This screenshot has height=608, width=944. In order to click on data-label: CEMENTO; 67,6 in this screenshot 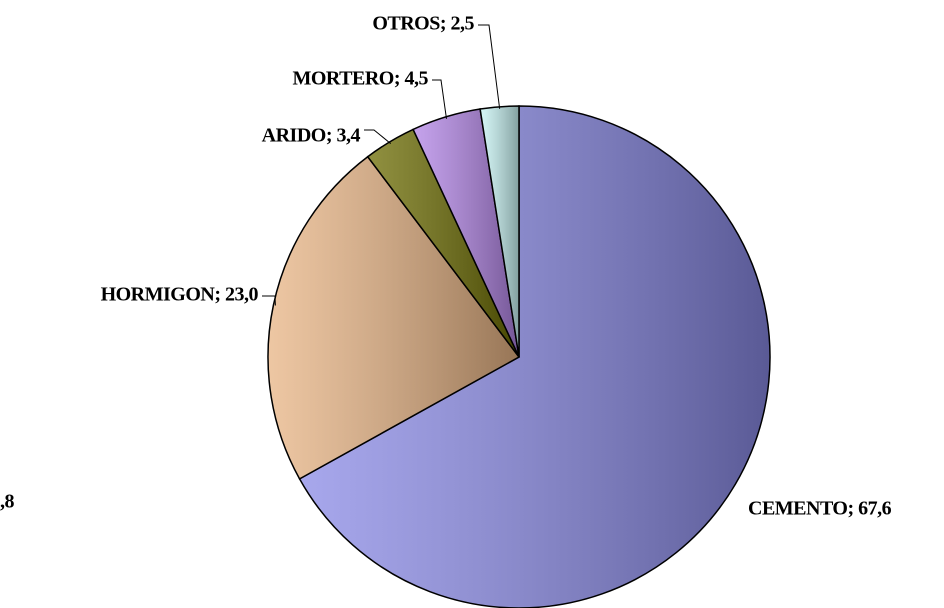, I will do `click(820, 509)`.